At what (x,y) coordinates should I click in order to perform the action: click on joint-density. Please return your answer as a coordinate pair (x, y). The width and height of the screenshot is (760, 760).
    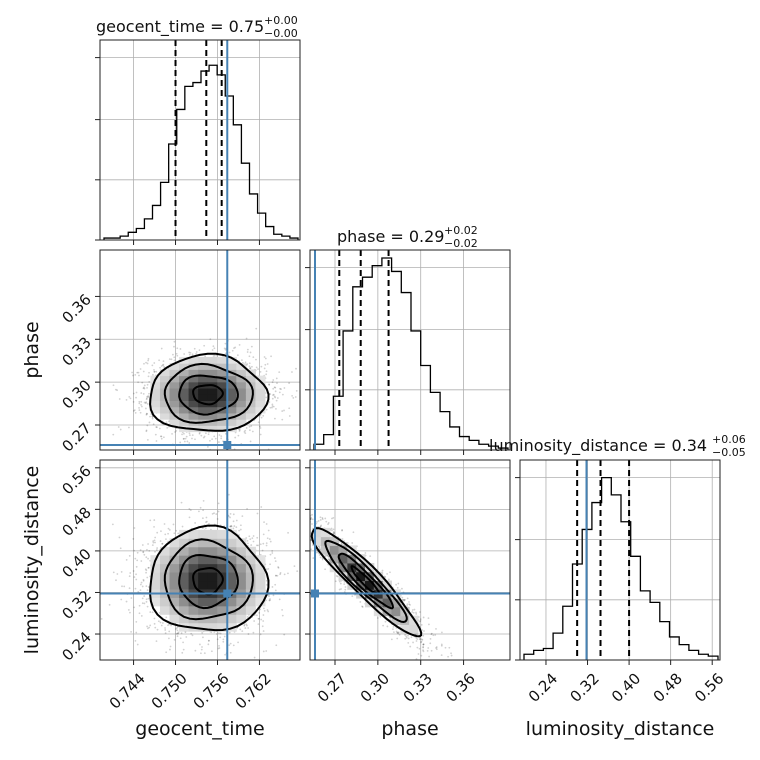
    Looking at the image, I should click on (205, 388).